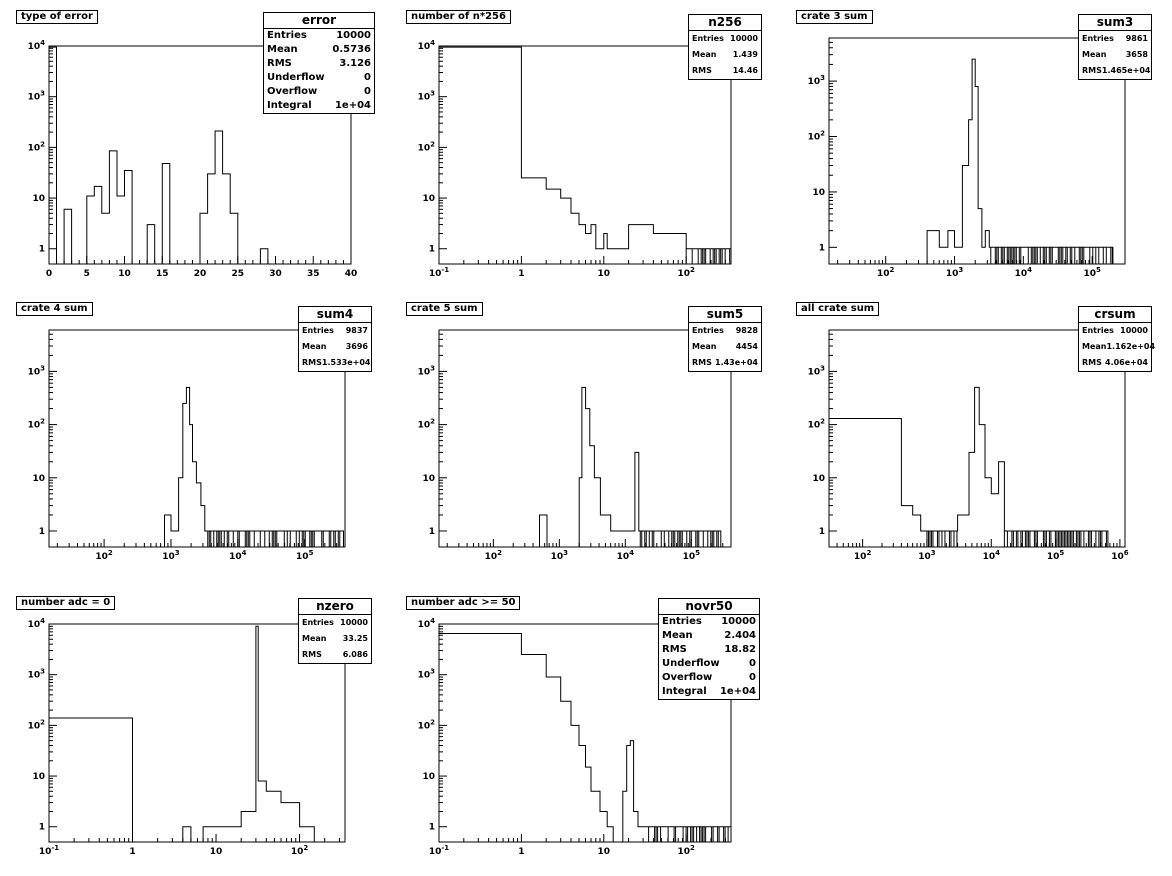  What do you see at coordinates (428, 199) in the screenshot?
I see `y-tick-label-n256-1: 10` at bounding box center [428, 199].